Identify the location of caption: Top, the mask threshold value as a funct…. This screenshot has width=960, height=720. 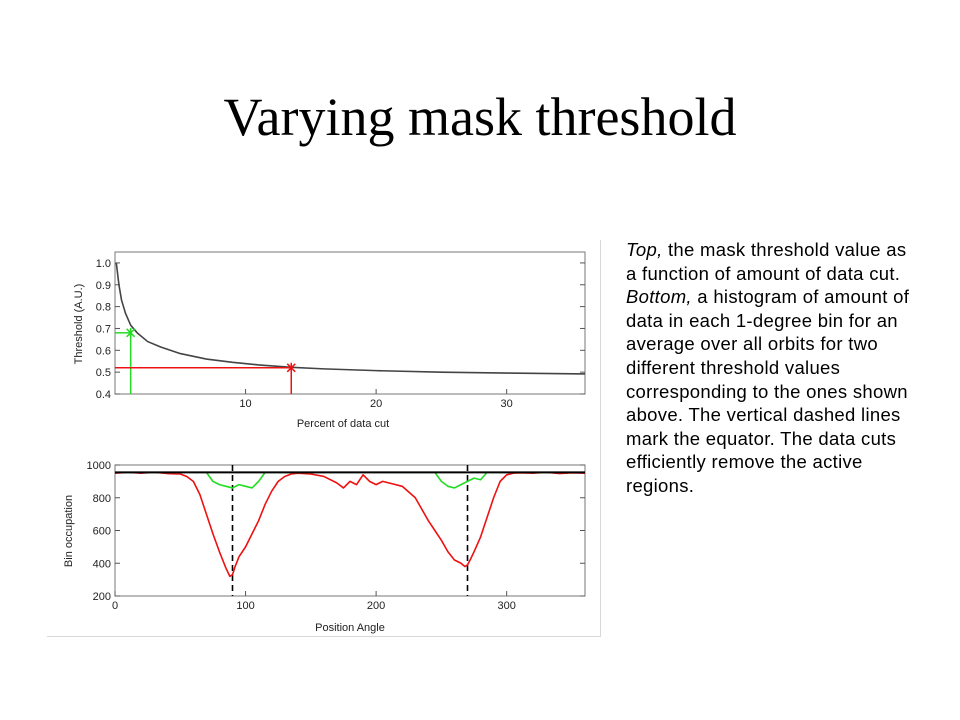
(771, 368).